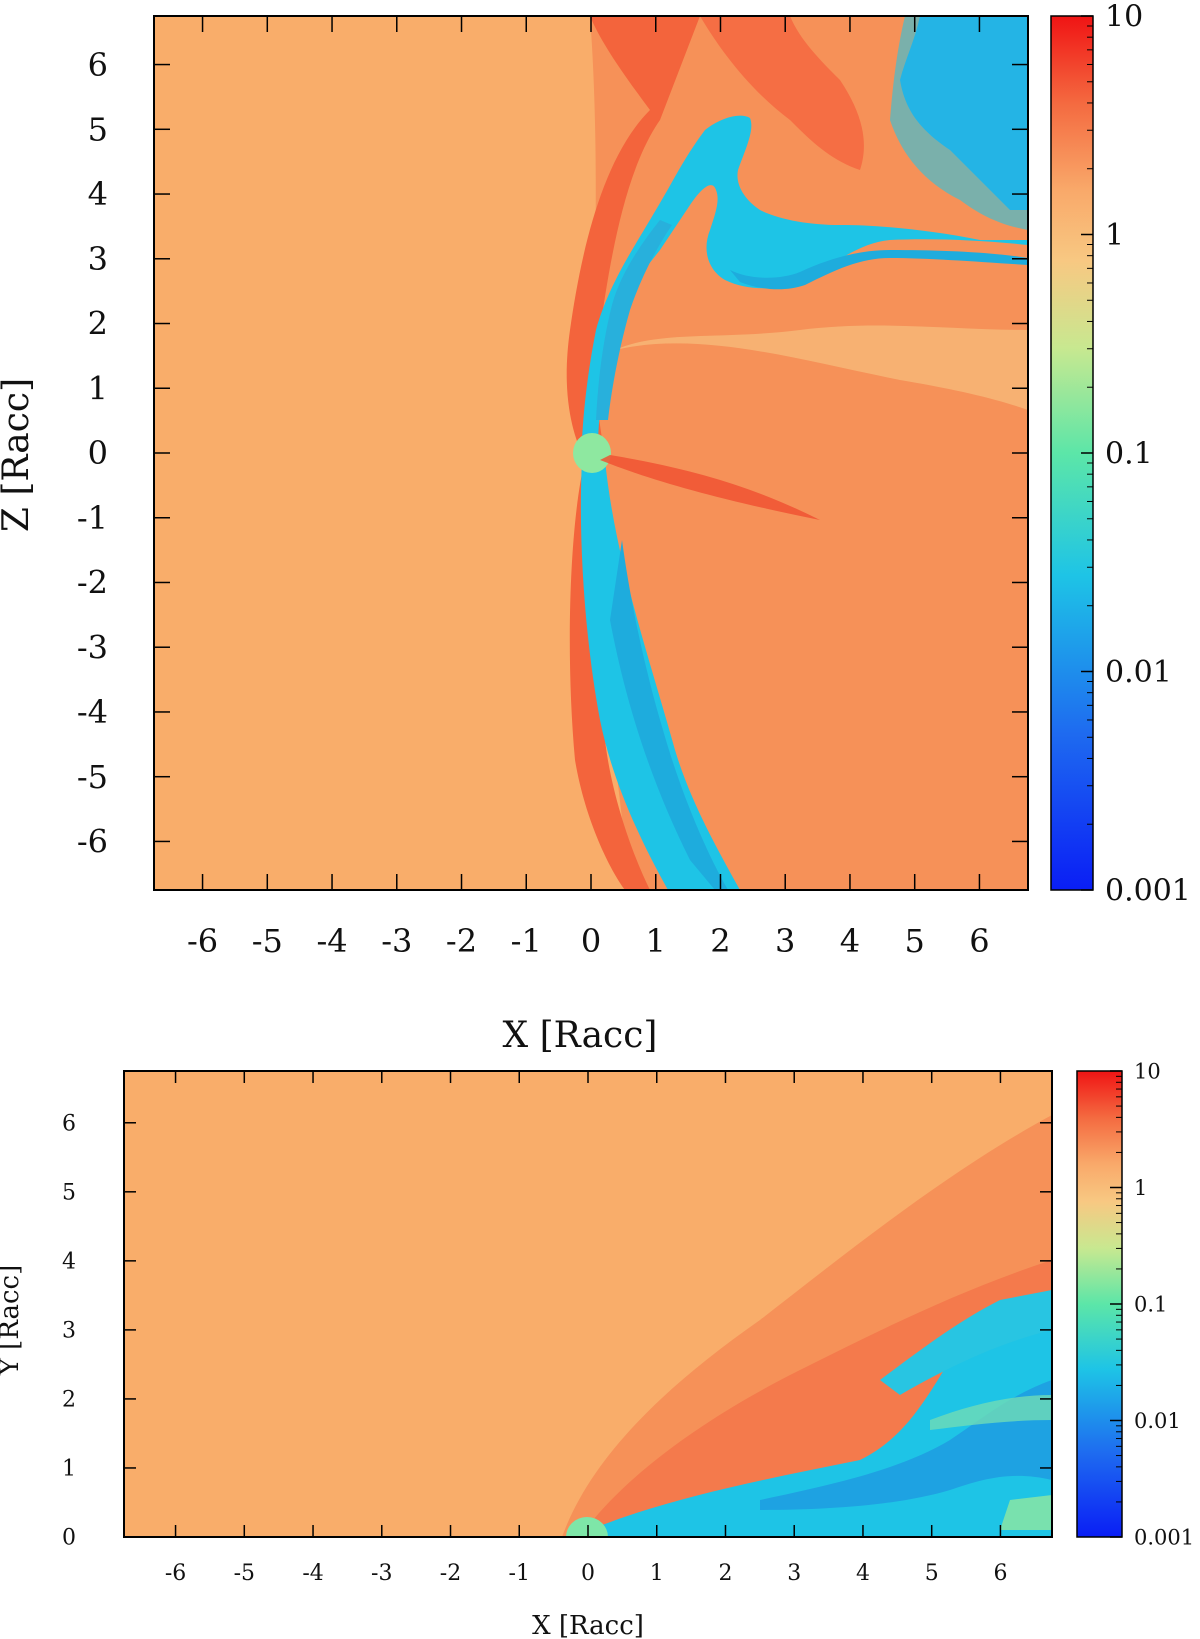 The height and width of the screenshot is (1639, 1200). Describe the element at coordinates (1164, 1537) in the screenshot. I see `bottom-colorbar-tick-label: 0.001` at that location.